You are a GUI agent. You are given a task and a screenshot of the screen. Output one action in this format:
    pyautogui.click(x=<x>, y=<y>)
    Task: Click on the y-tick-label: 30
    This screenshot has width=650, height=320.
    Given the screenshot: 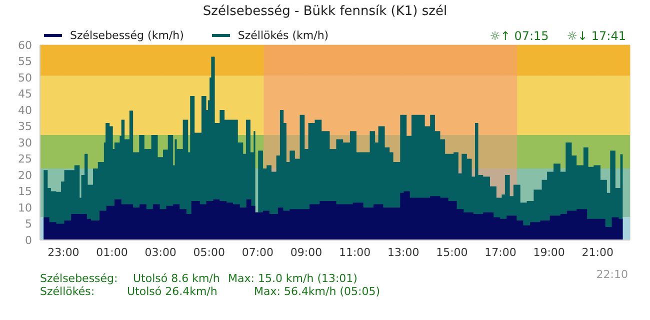 What is the action you would take?
    pyautogui.click(x=25, y=143)
    